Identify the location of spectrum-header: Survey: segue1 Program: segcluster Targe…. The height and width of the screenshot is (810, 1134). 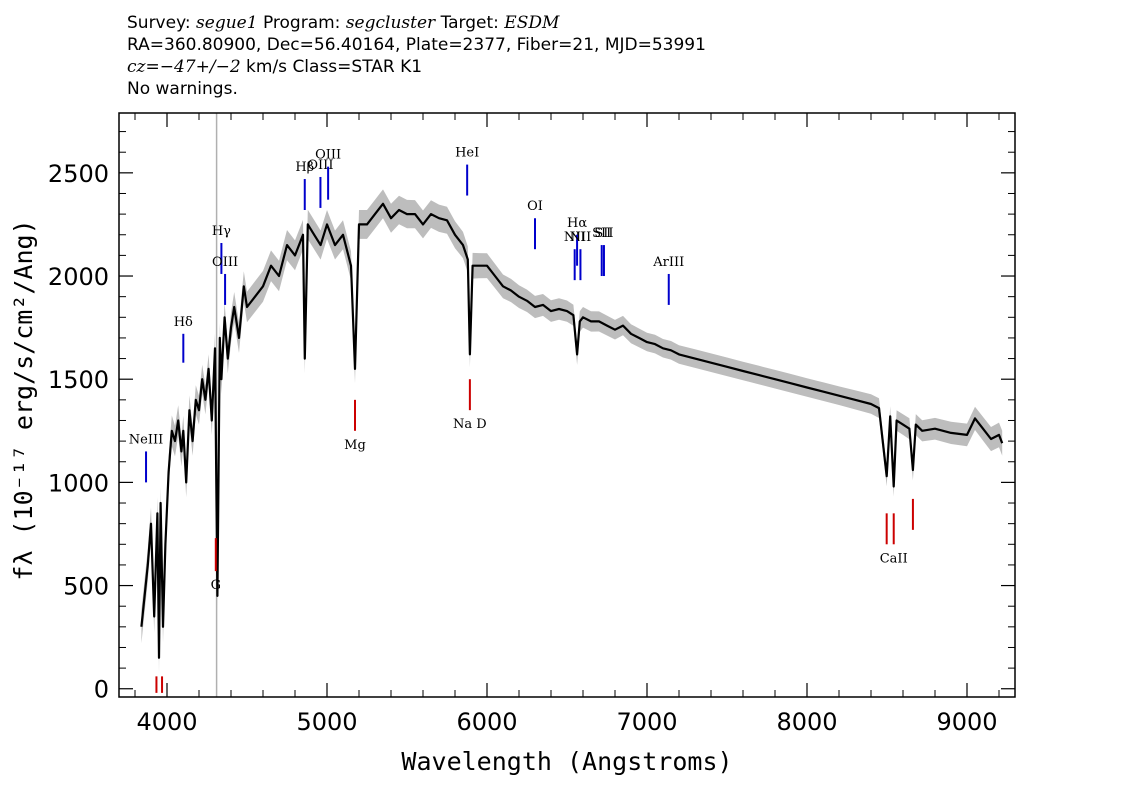
(416, 56).